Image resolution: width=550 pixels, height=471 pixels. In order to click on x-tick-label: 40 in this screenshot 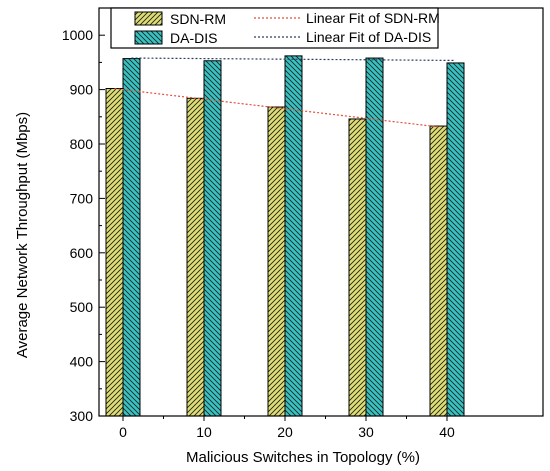, I will do `click(447, 432)`.